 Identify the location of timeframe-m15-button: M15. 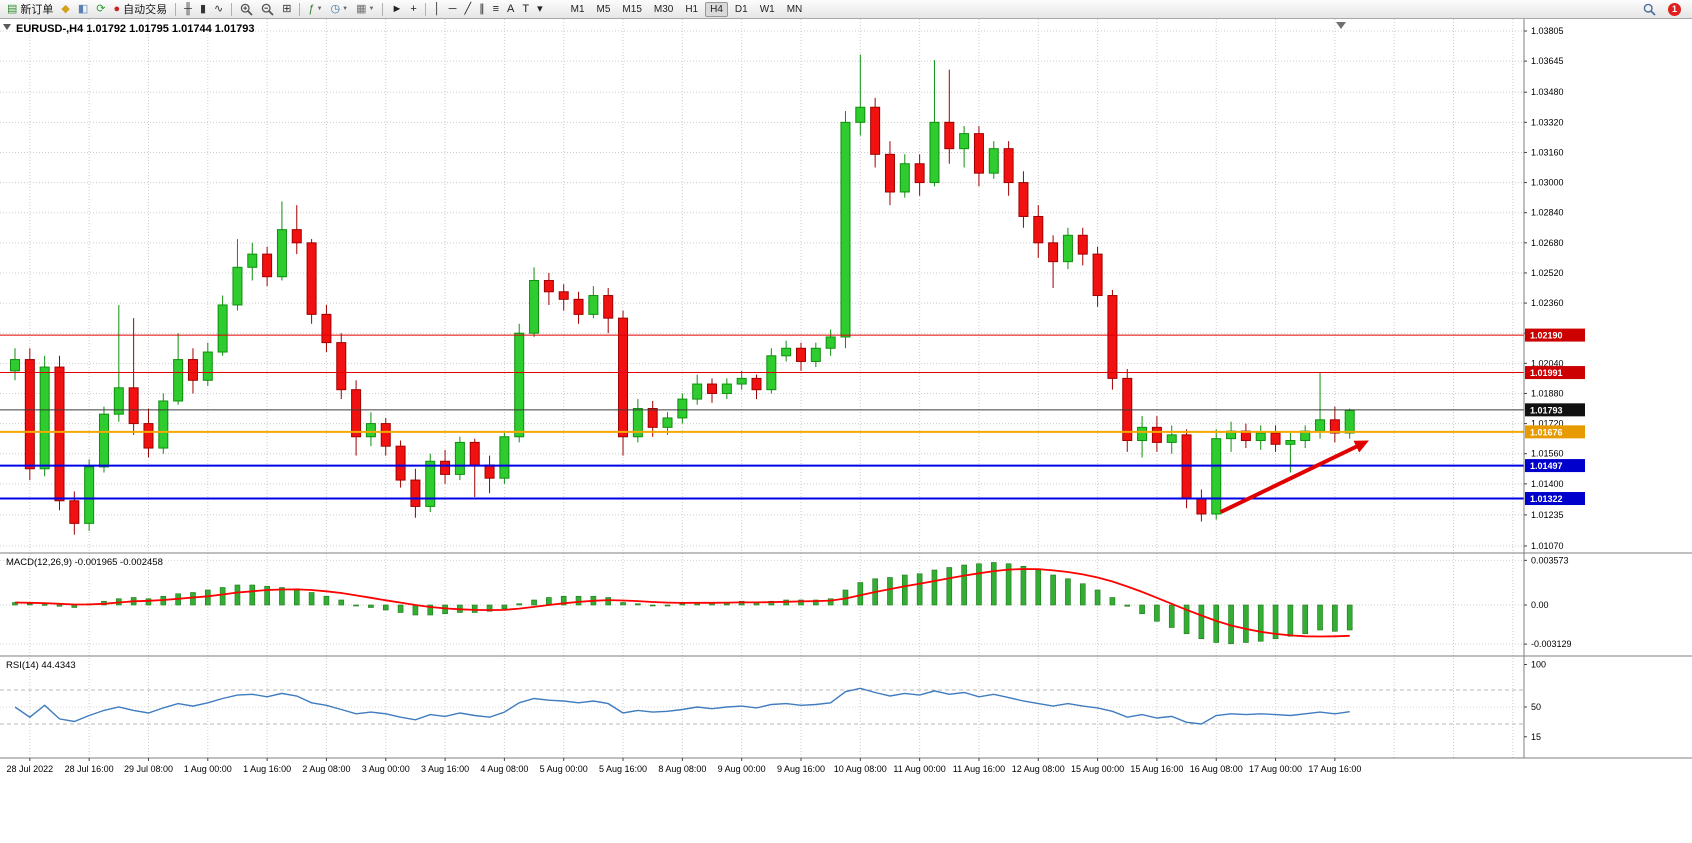
(632, 9).